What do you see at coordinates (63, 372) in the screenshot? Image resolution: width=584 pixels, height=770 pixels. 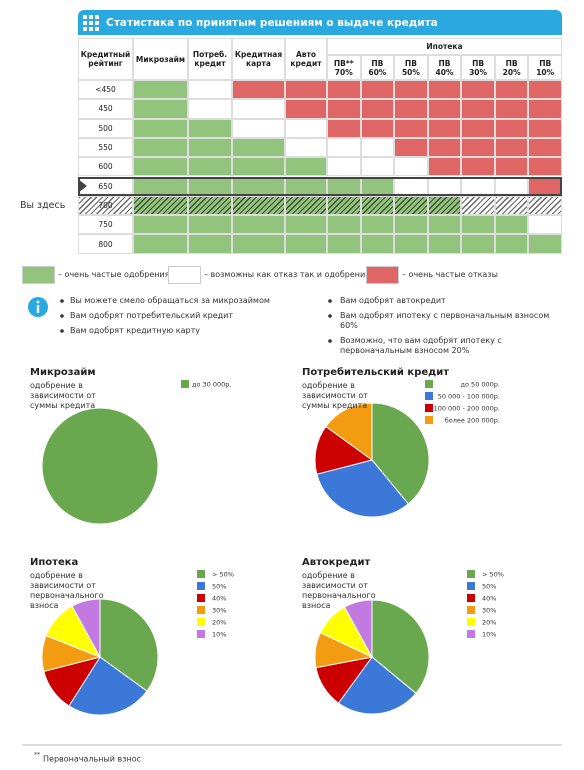 I see `chart-title: Микрозайм` at bounding box center [63, 372].